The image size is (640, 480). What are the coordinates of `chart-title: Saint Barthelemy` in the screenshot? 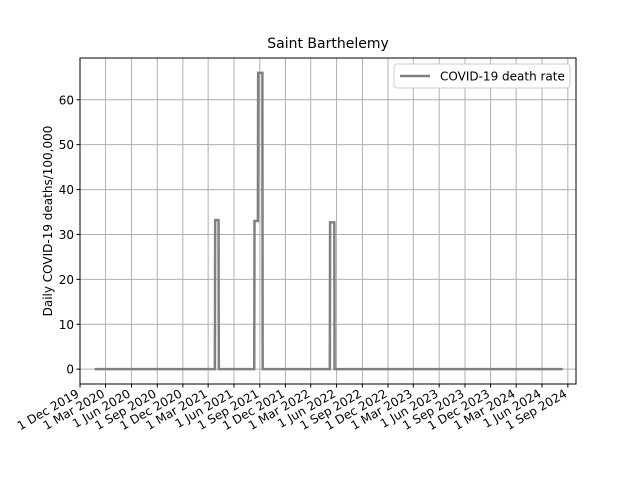 It's located at (328, 44).